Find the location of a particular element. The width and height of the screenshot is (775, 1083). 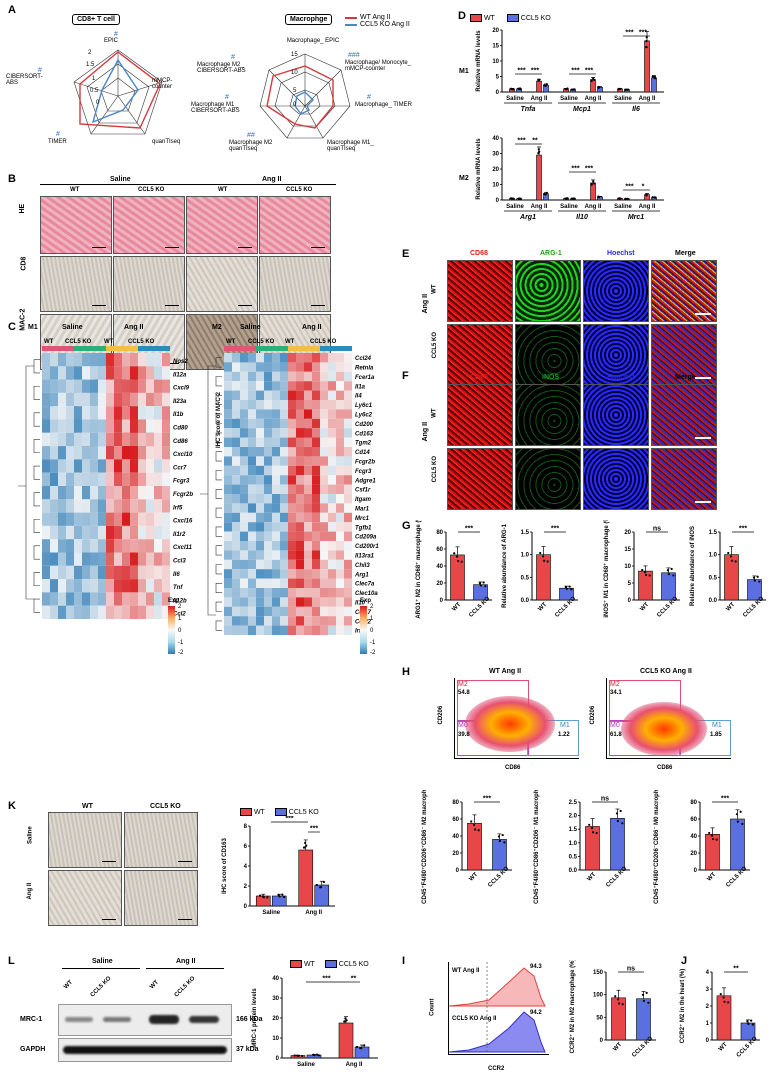

l-lane-ko: CCL5 KO is located at coordinates (185, 987).